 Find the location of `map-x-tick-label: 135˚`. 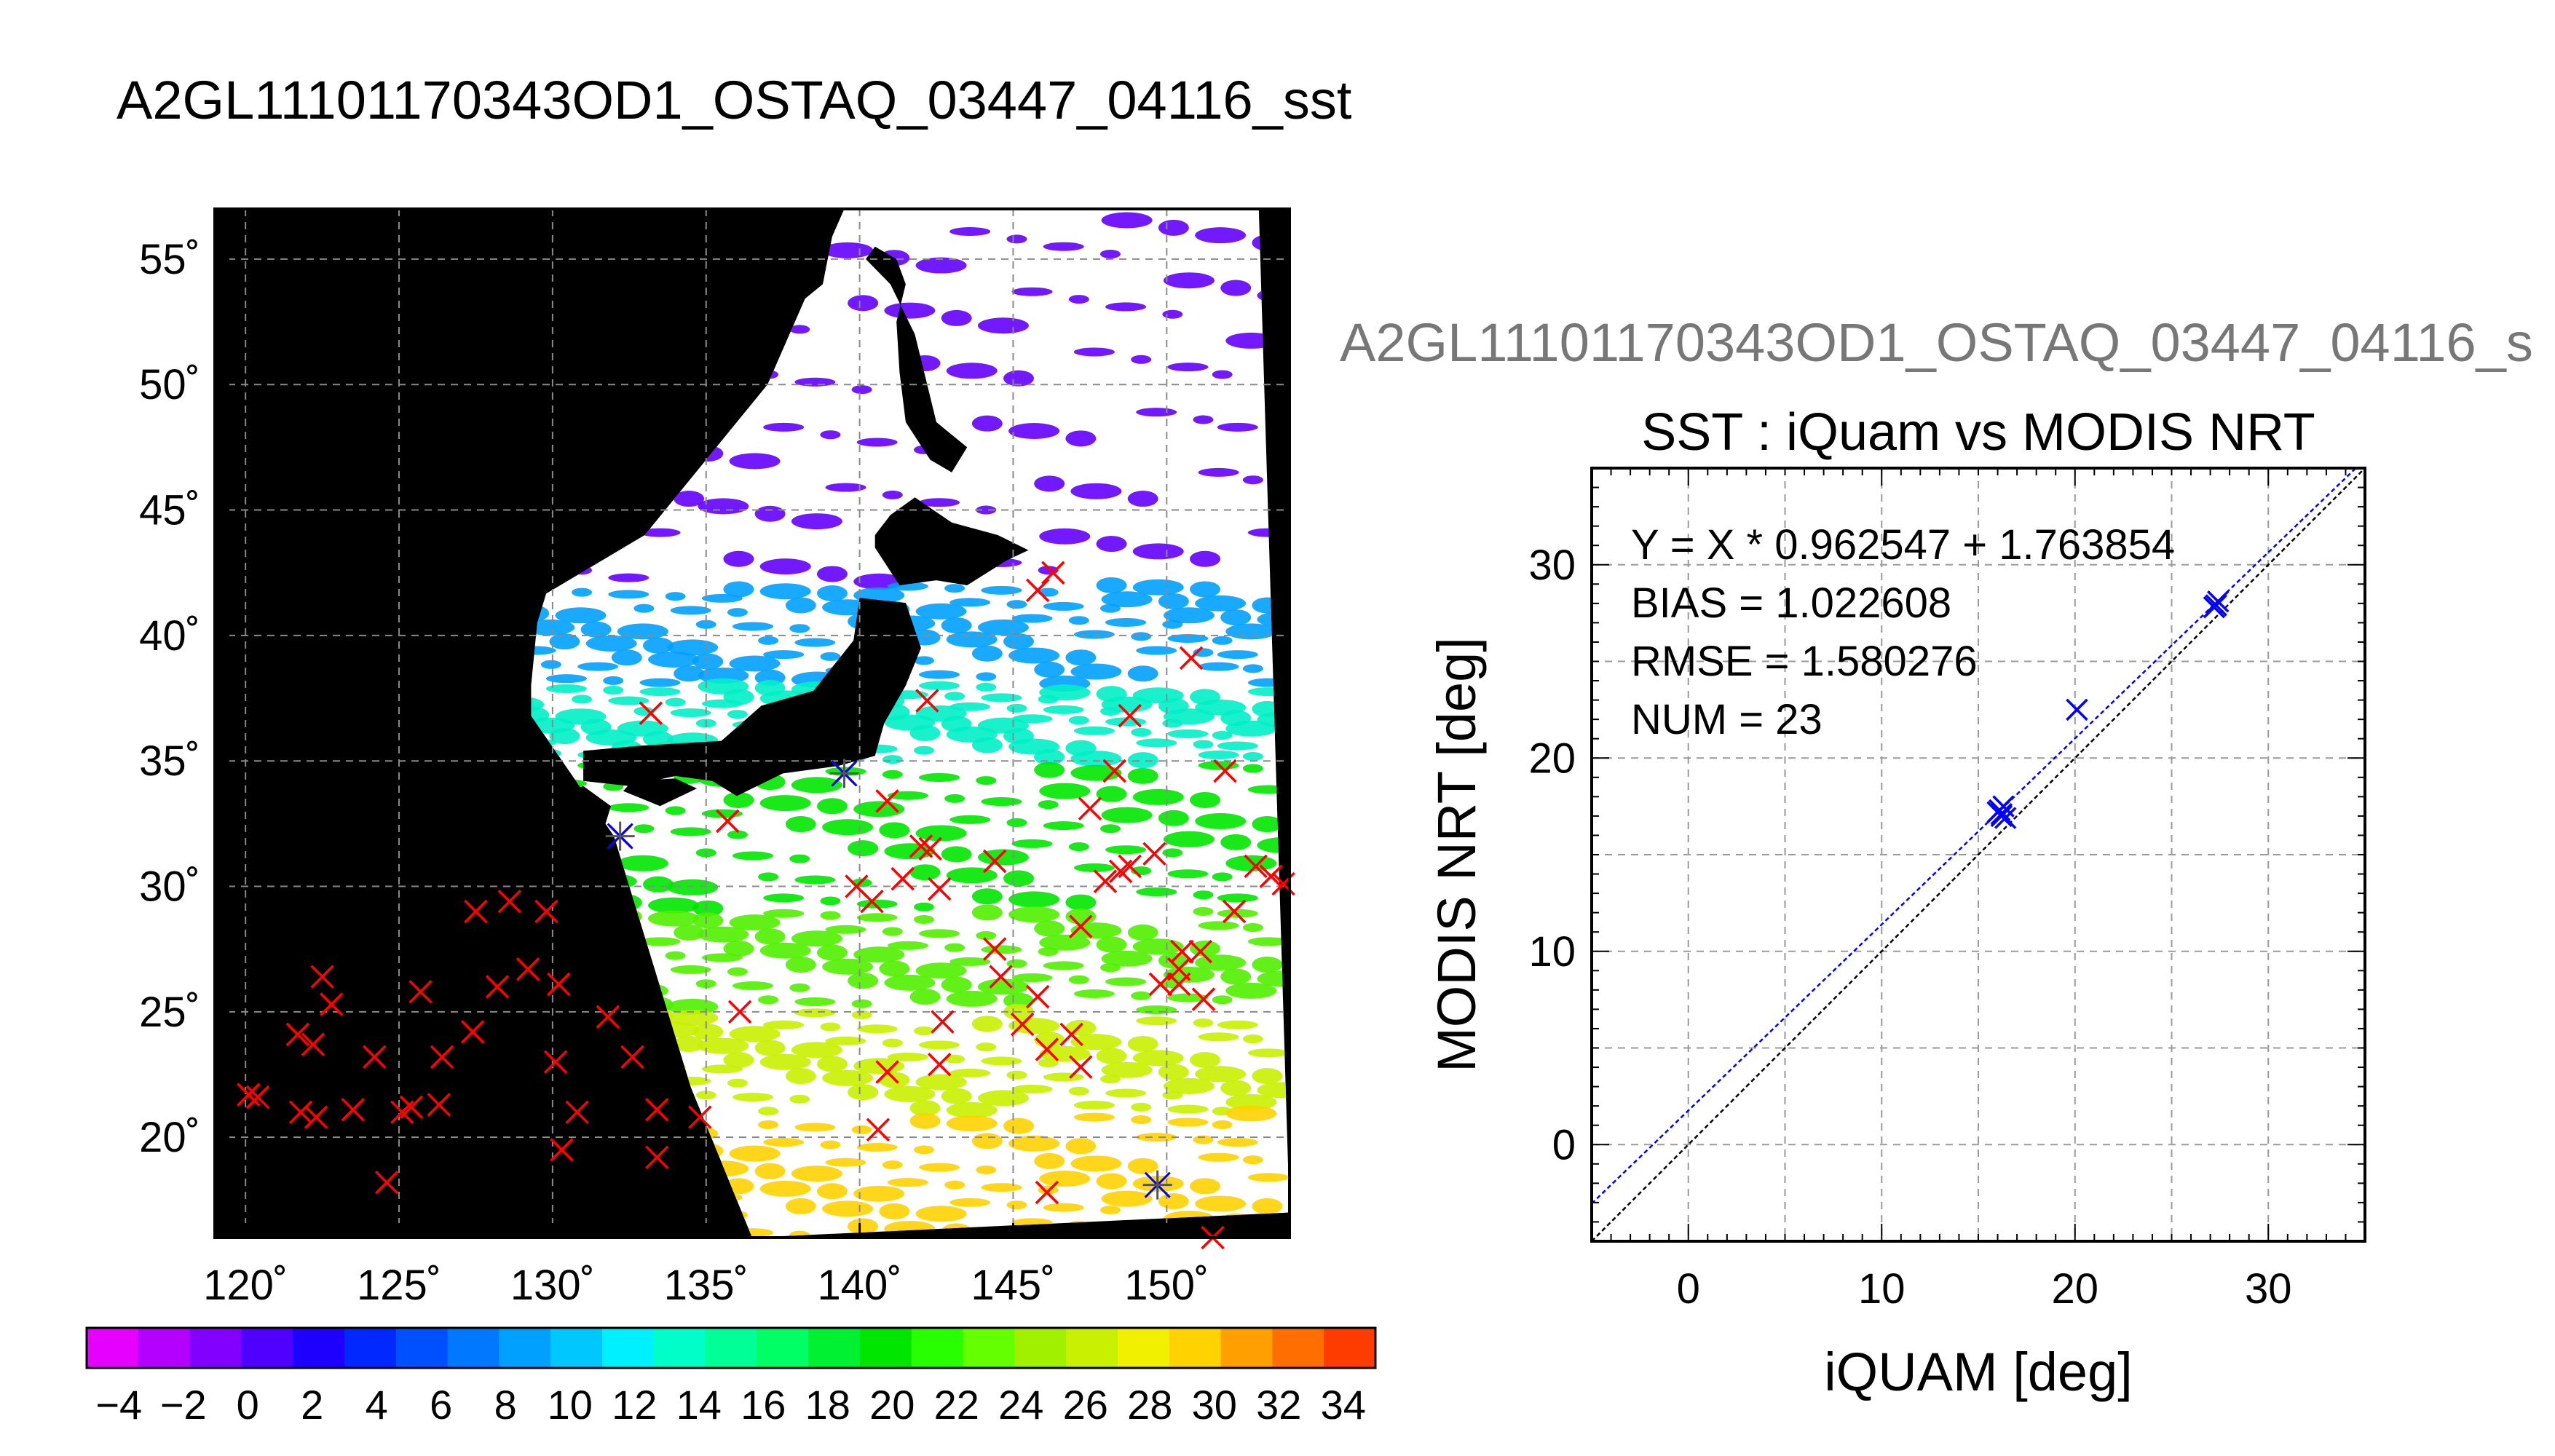

map-x-tick-label: 135˚ is located at coordinates (706, 1285).